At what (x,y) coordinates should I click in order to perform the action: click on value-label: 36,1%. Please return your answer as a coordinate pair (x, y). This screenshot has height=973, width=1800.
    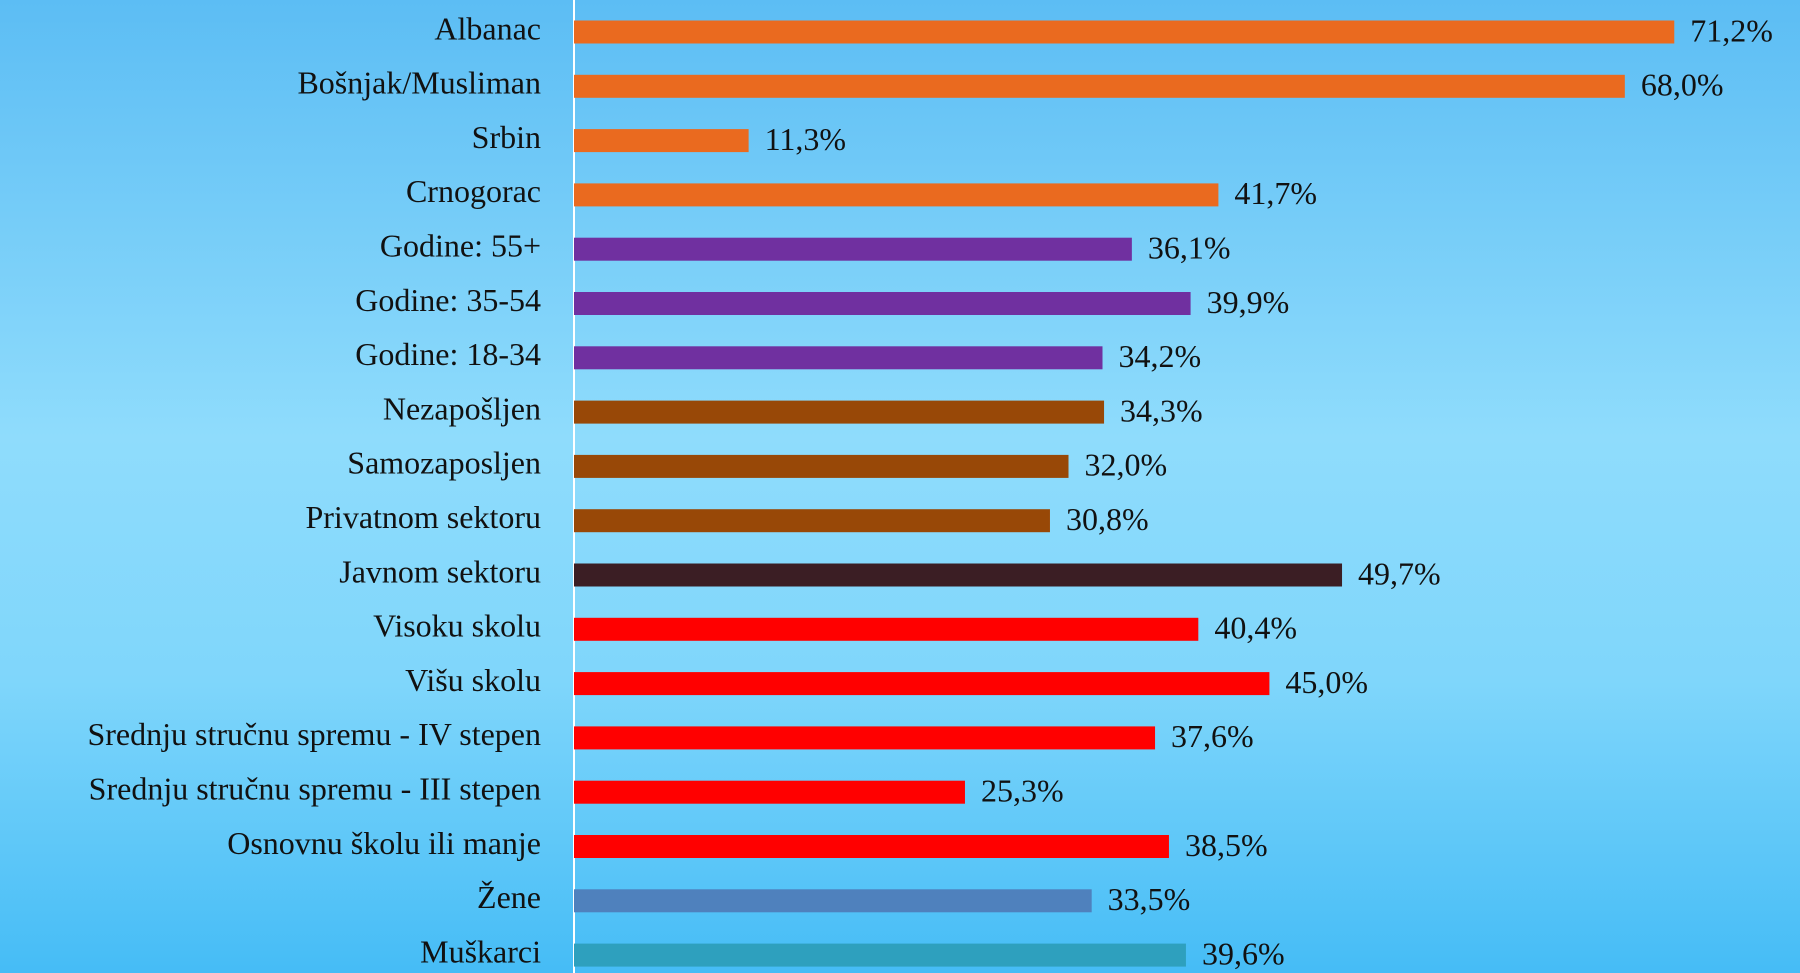
    Looking at the image, I should click on (1189, 248).